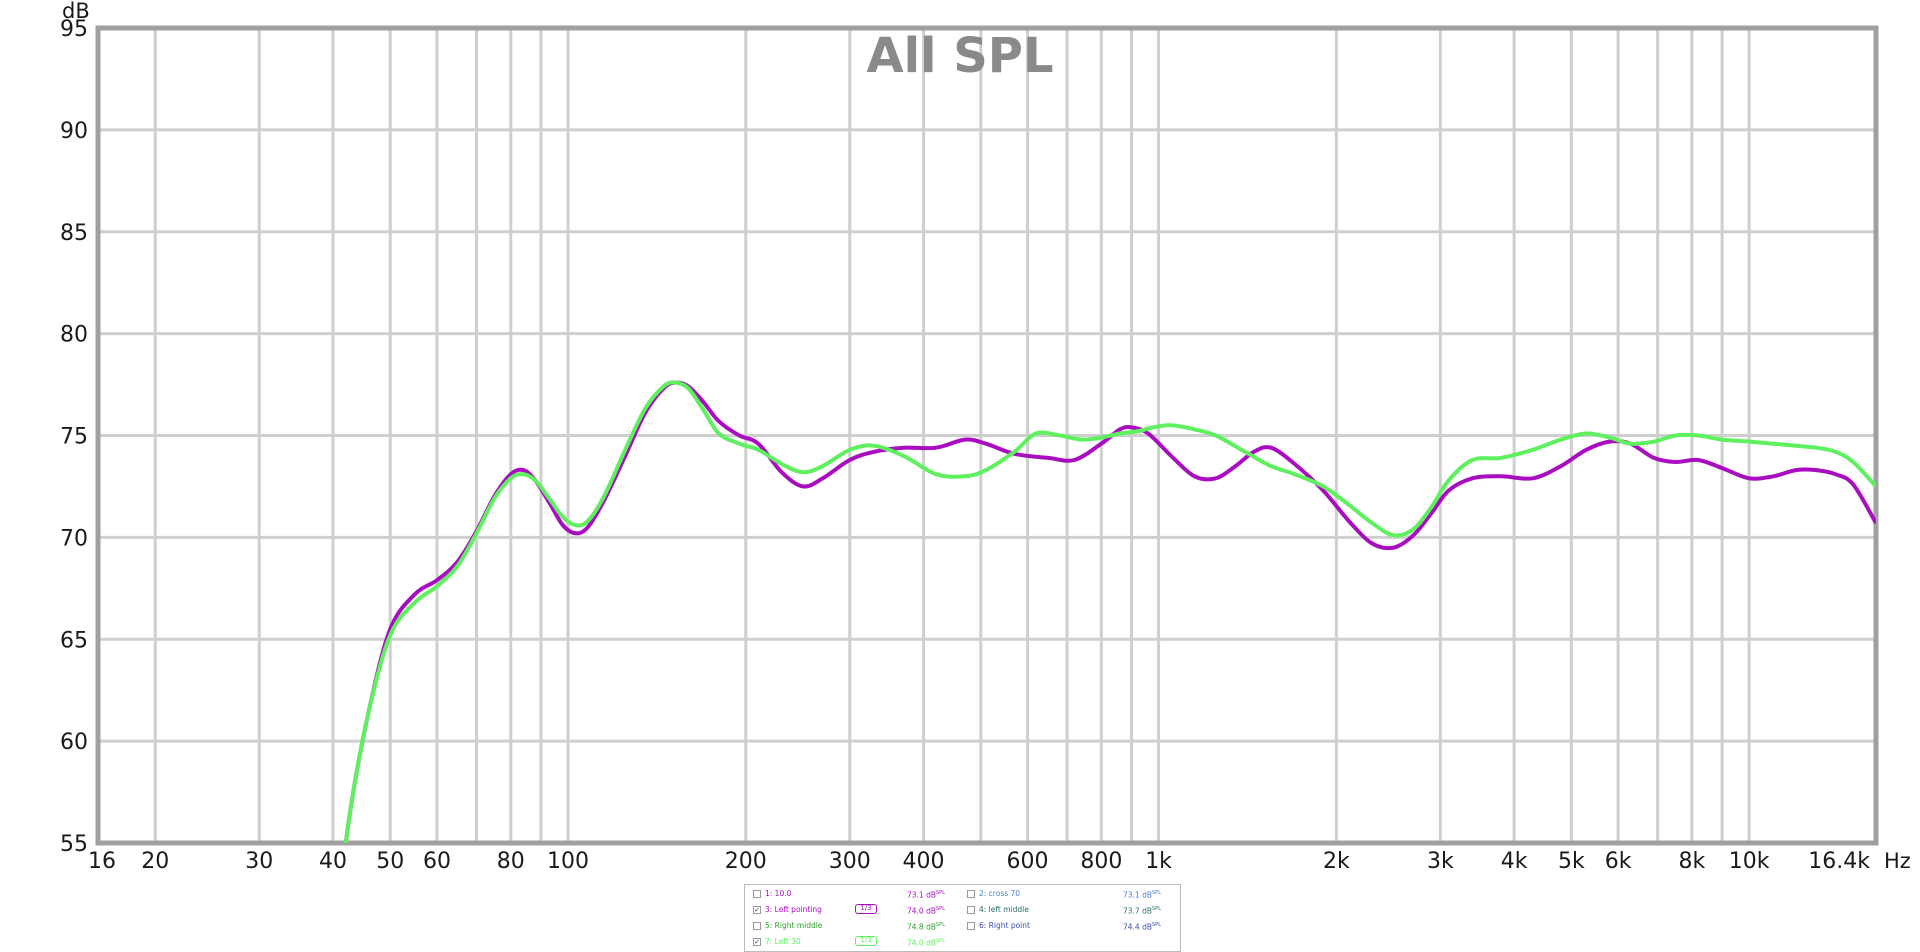 The height and width of the screenshot is (952, 1920). Describe the element at coordinates (1336, 861) in the screenshot. I see `x-tick-label: 2k` at that location.